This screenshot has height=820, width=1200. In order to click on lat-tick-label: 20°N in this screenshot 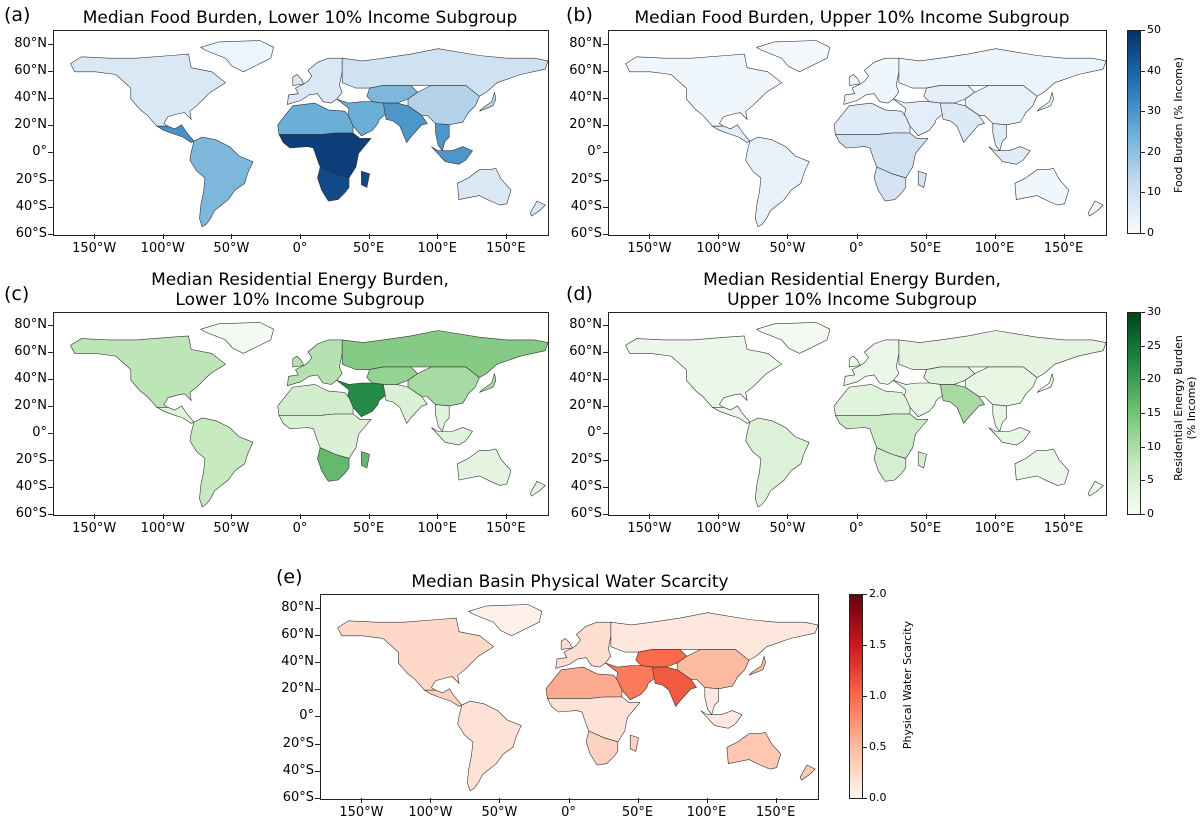, I will do `click(585, 125)`.